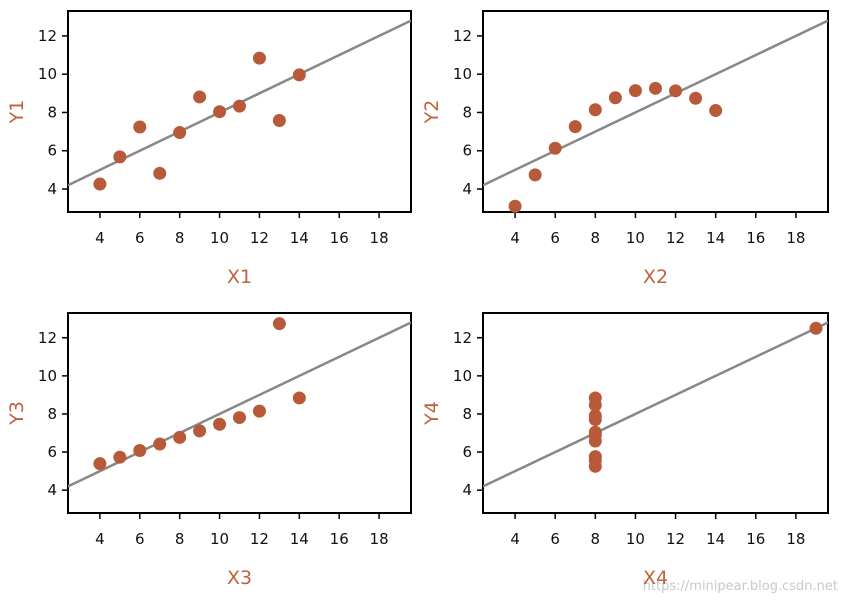  What do you see at coordinates (635, 238) in the screenshot?
I see `panel-2-x-tick-label-10: 10` at bounding box center [635, 238].